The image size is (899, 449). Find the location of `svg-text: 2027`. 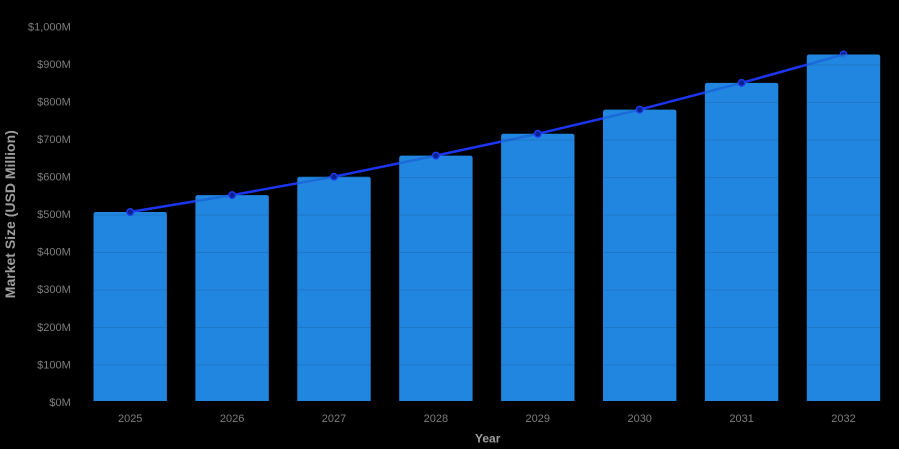

svg-text: 2027 is located at coordinates (334, 419).